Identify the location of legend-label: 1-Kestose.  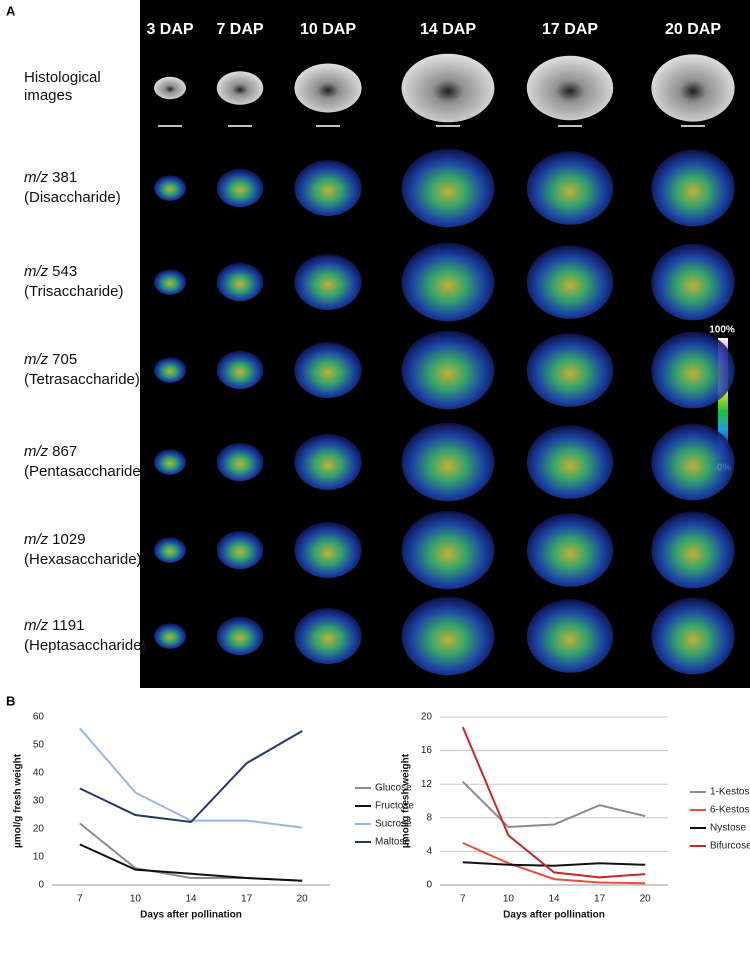
(730, 792).